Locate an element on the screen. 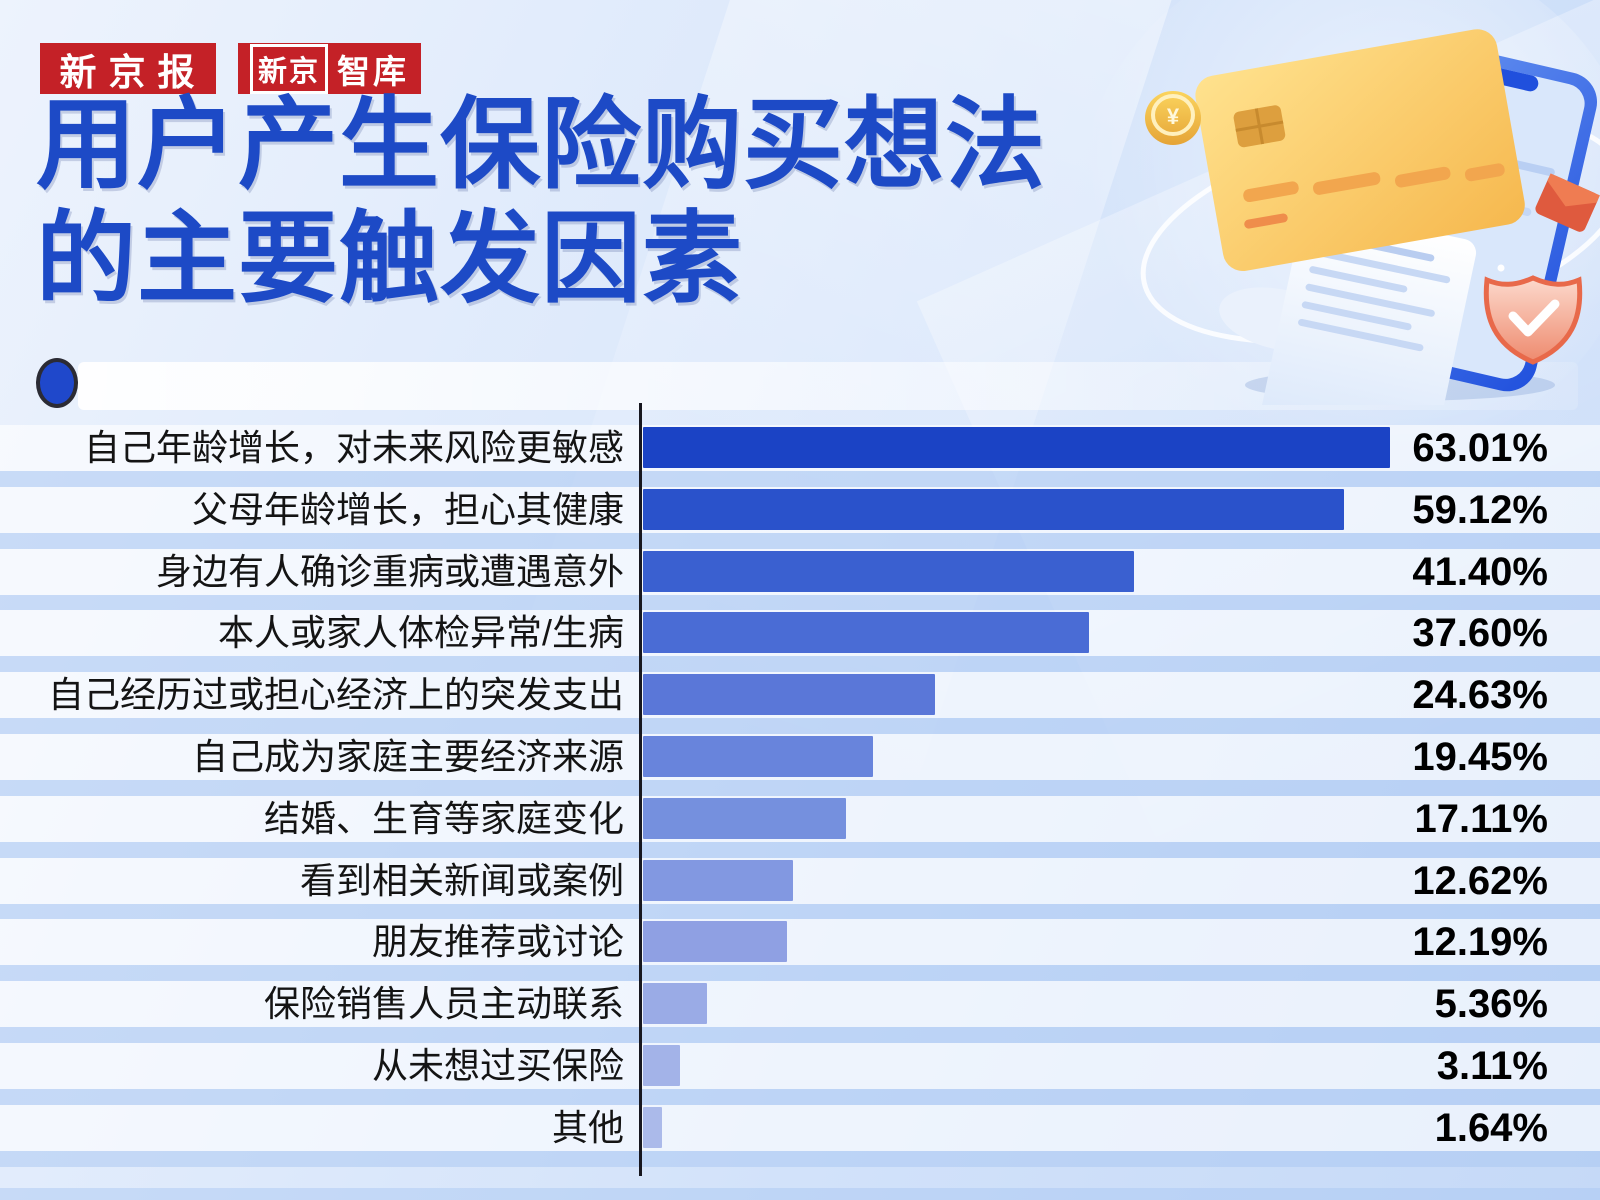 The image size is (1600, 1200). value-label: 41.40% is located at coordinates (1480, 571).